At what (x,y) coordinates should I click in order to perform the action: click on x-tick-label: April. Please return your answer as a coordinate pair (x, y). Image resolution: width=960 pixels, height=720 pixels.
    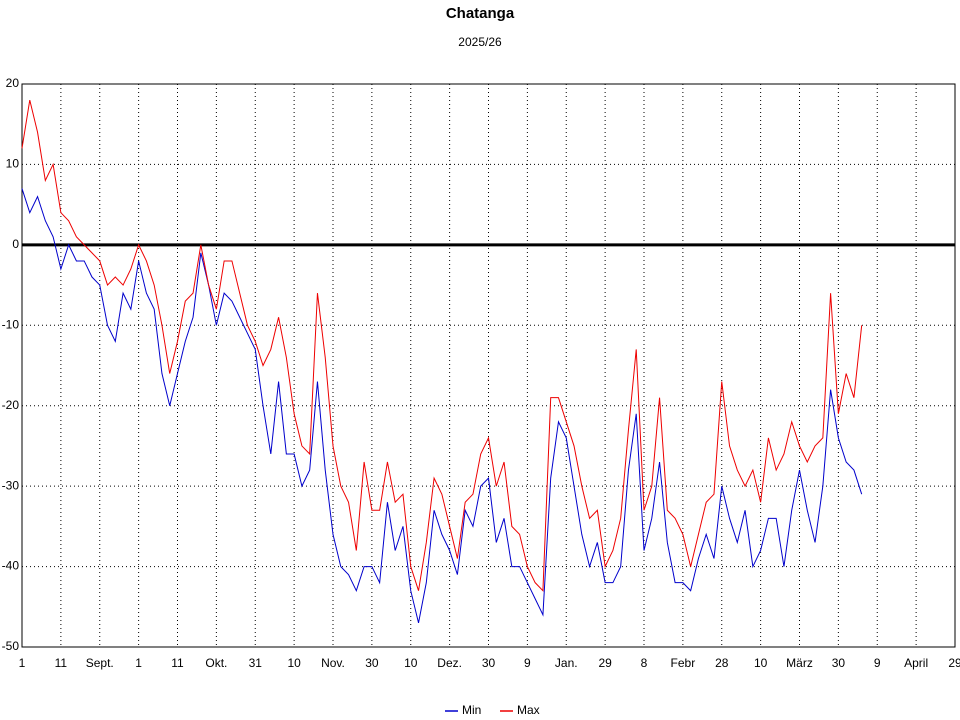
    Looking at the image, I should click on (916, 663).